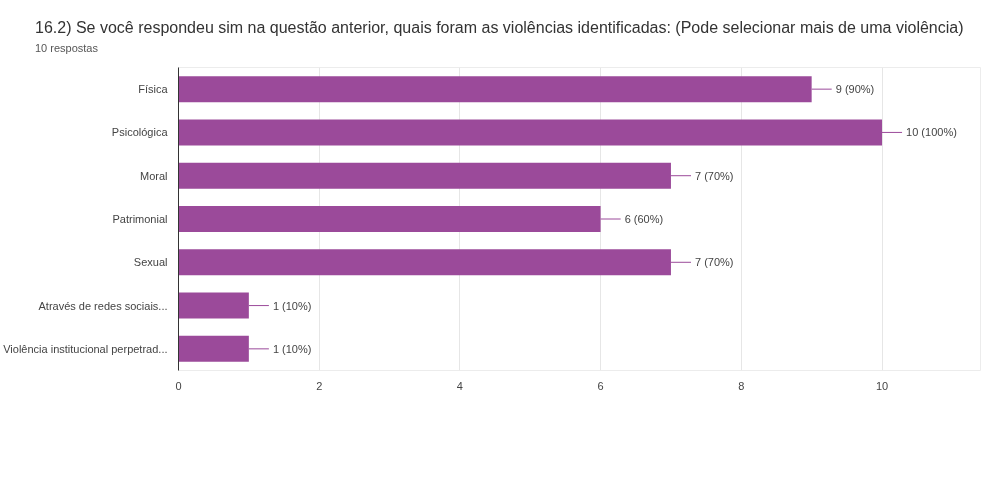 This screenshot has width=1001, height=477. Describe the element at coordinates (153, 175) in the screenshot. I see `y-tick-label: Moral` at that location.